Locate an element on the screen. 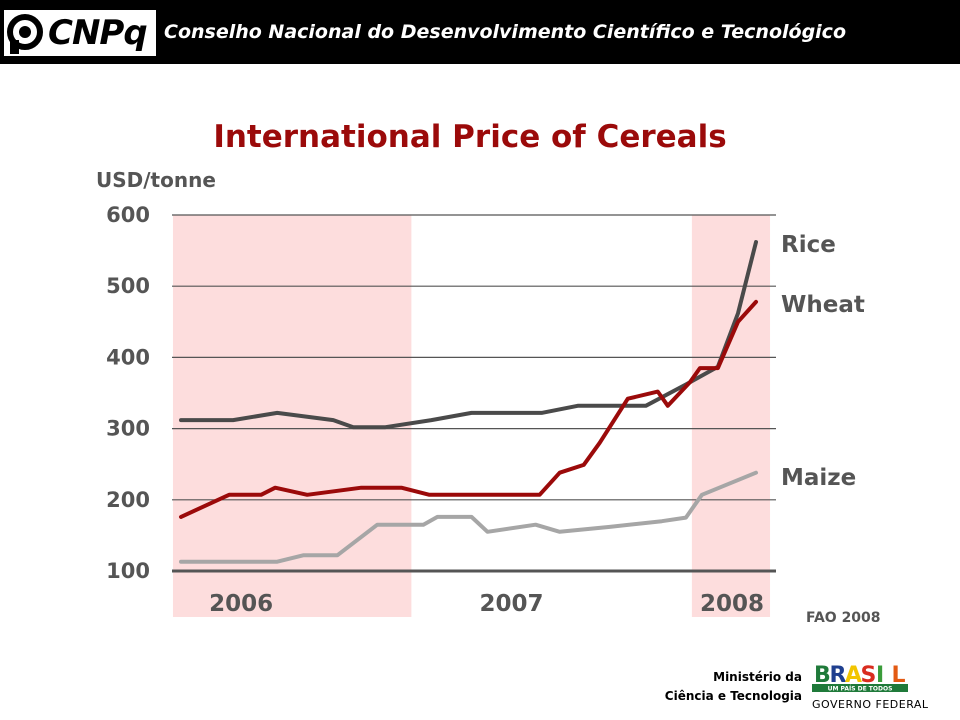  y-tick-label: 500 is located at coordinates (128, 286).